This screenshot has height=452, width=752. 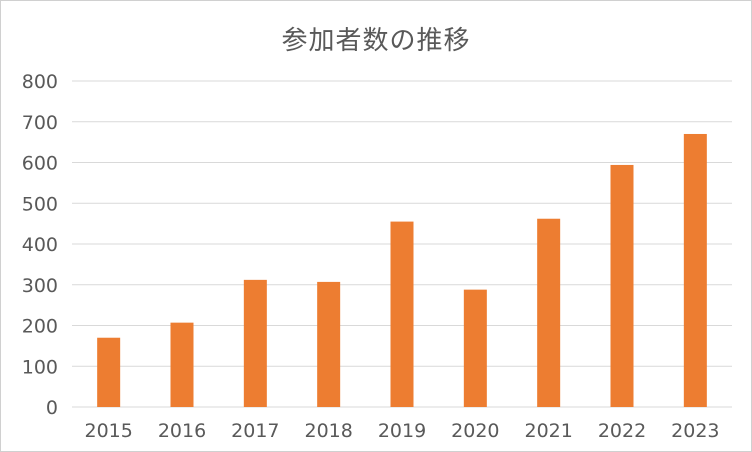 I want to click on x-tick-label: 2023, so click(x=695, y=431).